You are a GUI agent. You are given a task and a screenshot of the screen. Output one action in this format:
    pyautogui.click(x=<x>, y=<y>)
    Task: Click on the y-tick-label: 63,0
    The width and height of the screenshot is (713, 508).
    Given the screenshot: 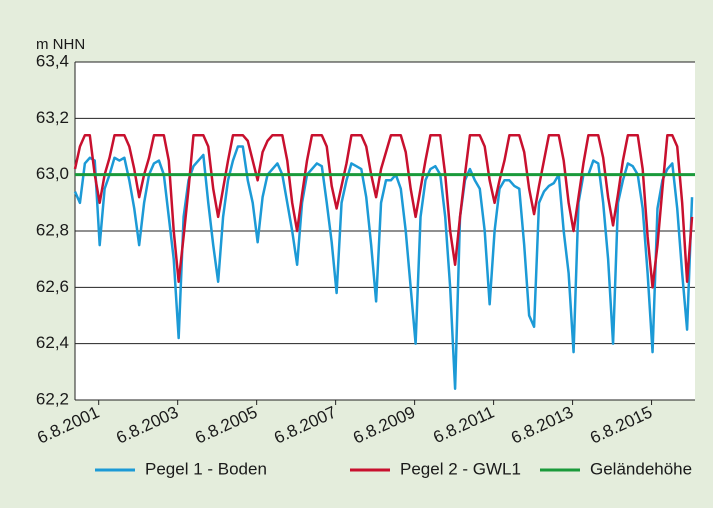 What is the action you would take?
    pyautogui.click(x=52, y=173)
    